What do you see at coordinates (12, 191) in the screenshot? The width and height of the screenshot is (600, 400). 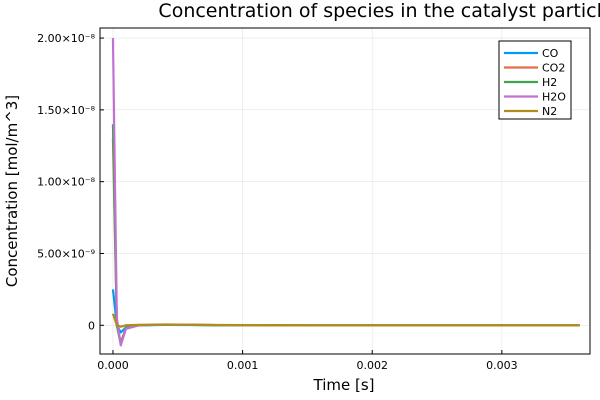 I see `y-axis-label: Concentration [mol/m^3]` at bounding box center [12, 191].